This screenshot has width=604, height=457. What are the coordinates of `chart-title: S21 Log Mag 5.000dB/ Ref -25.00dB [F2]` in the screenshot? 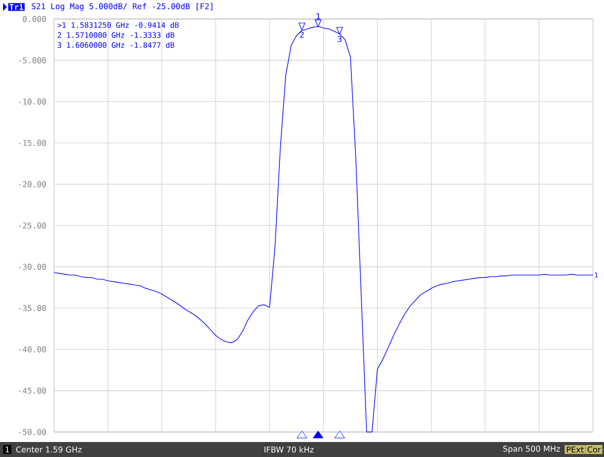 It's located at (122, 7).